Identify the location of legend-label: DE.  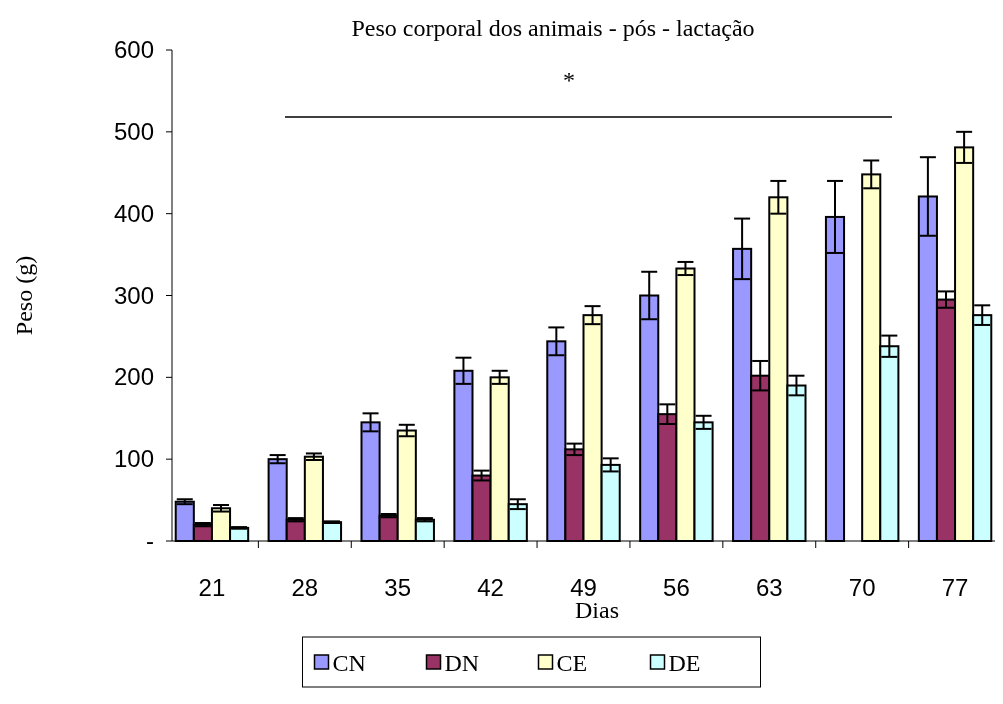
(684, 663).